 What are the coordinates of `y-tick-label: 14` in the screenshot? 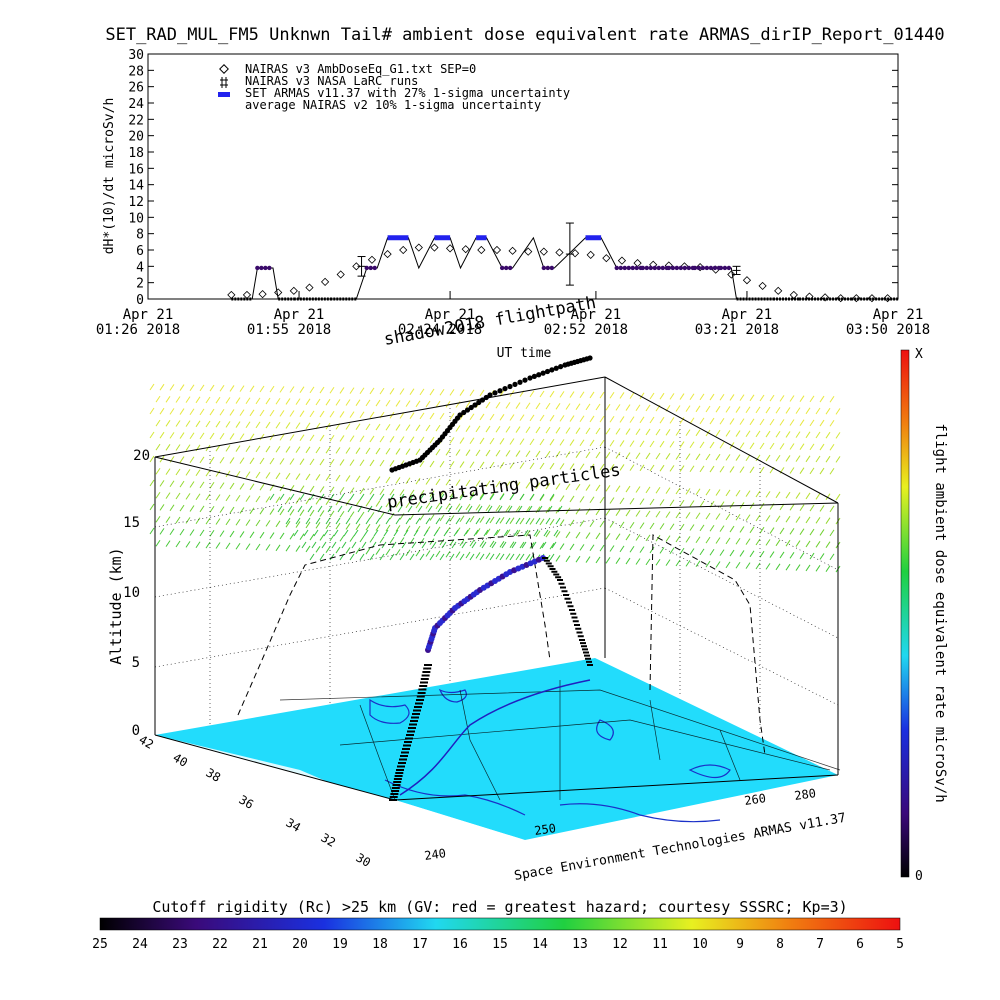 It's located at (136, 186).